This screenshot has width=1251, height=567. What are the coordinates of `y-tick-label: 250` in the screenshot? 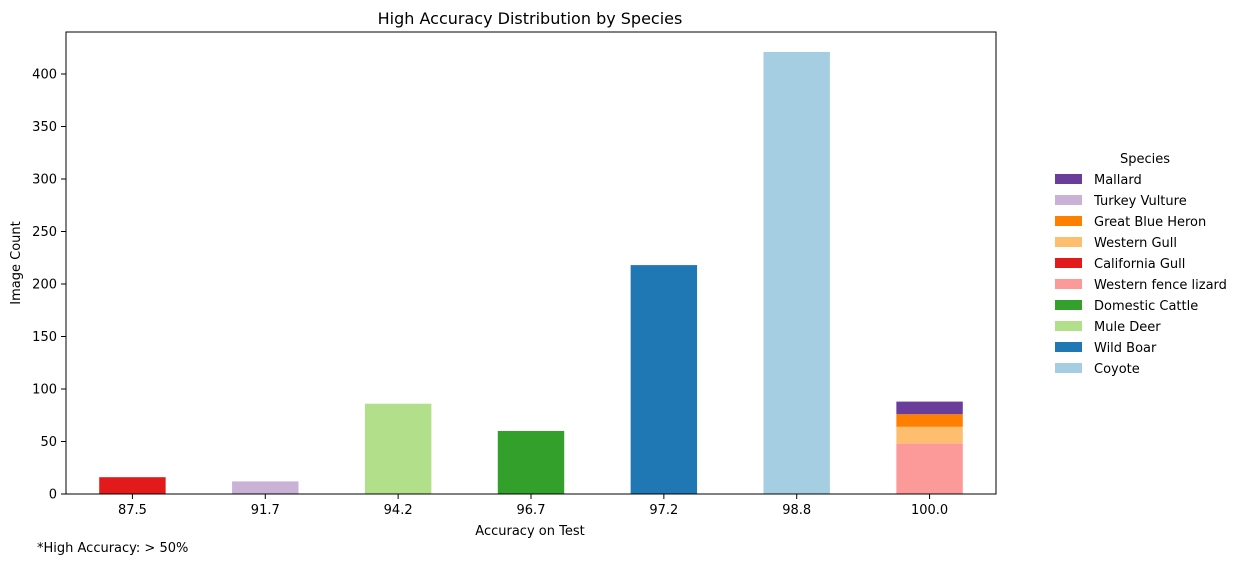 It's located at (44, 232).